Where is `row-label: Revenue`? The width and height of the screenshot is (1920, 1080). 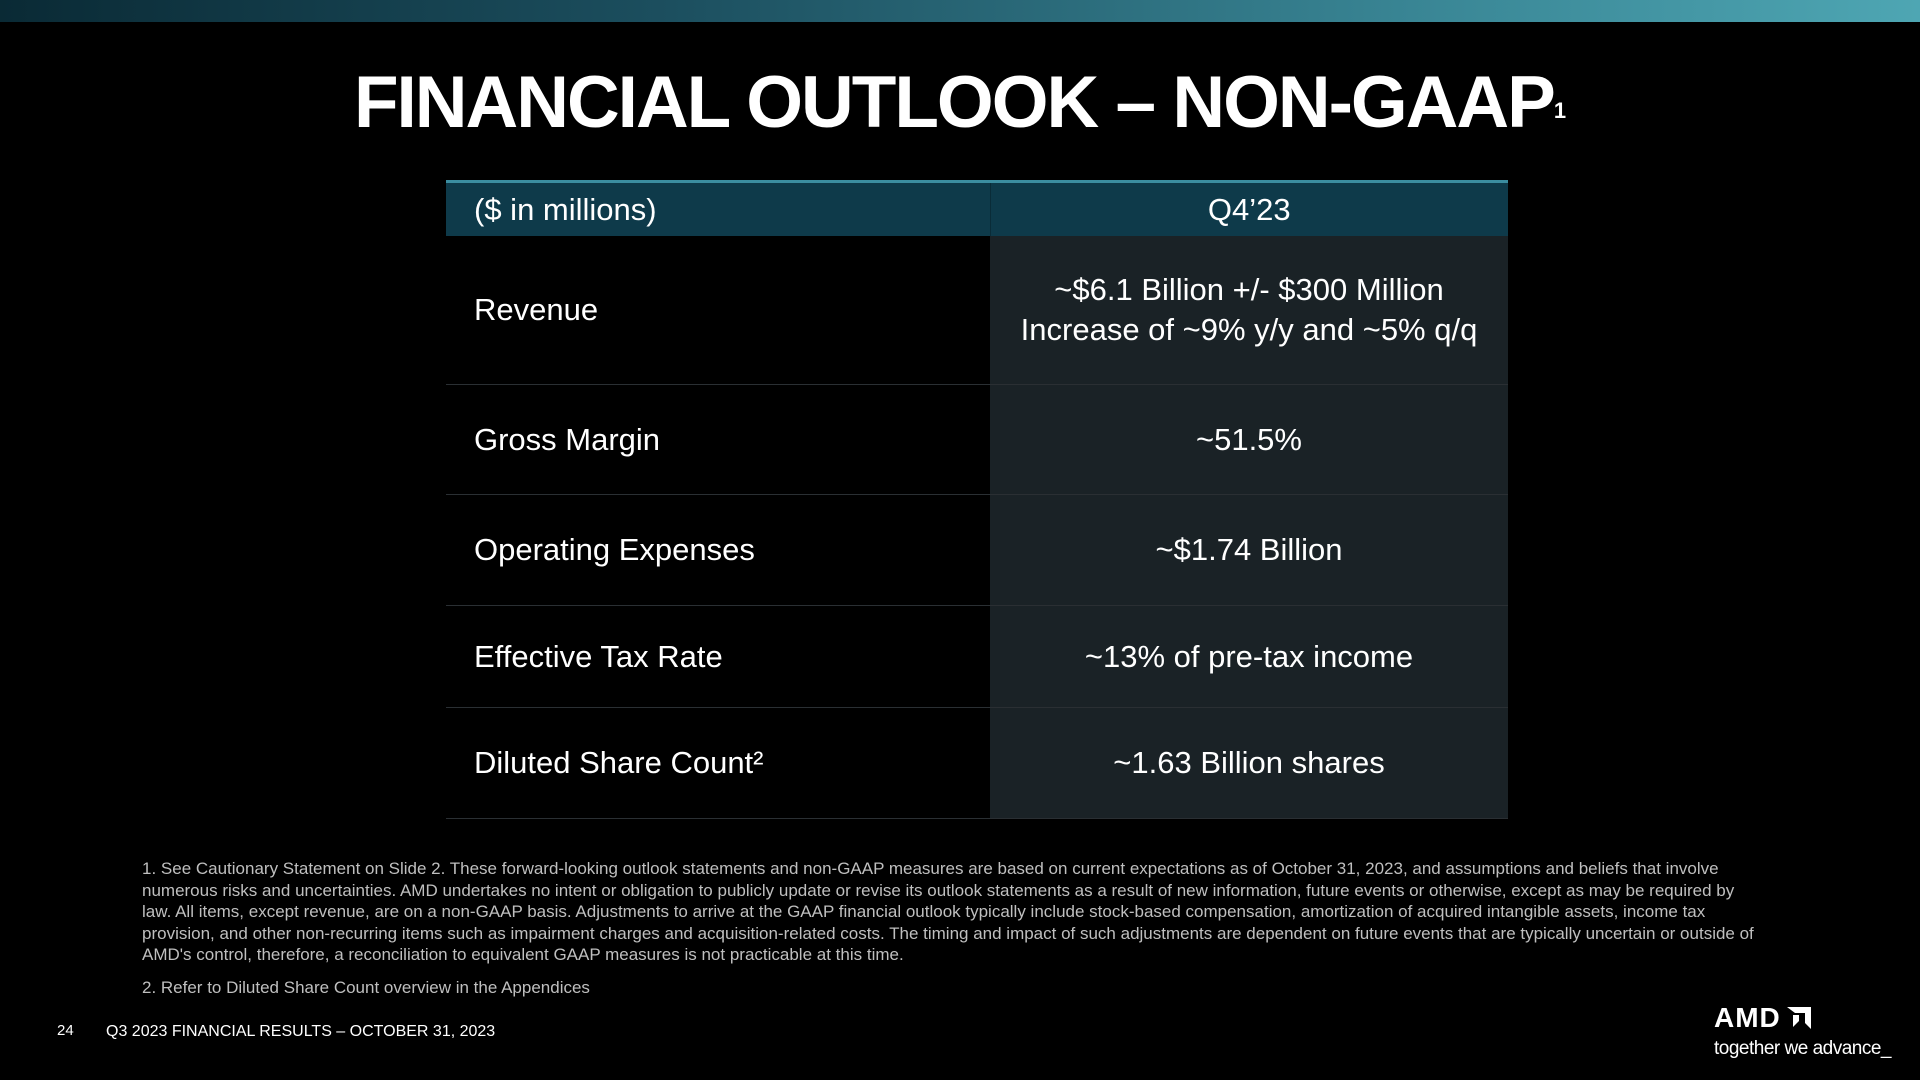 row-label: Revenue is located at coordinates (718, 310).